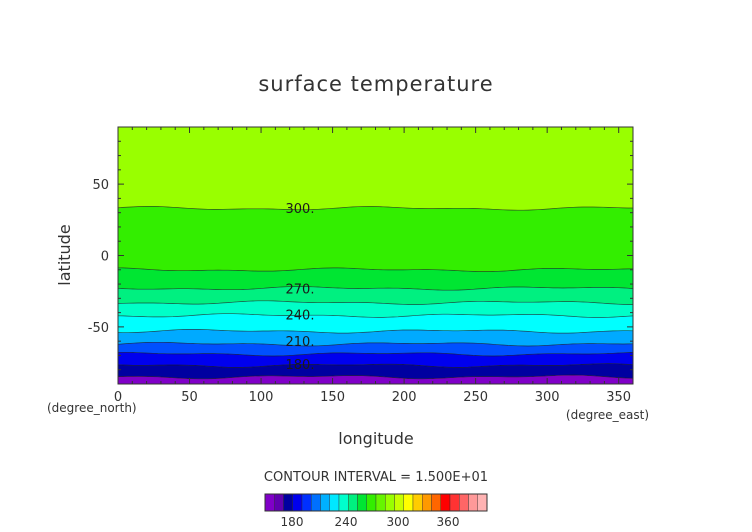 The height and width of the screenshot is (532, 752). Describe the element at coordinates (105, 257) in the screenshot. I see `y-tick-label: 0` at that location.